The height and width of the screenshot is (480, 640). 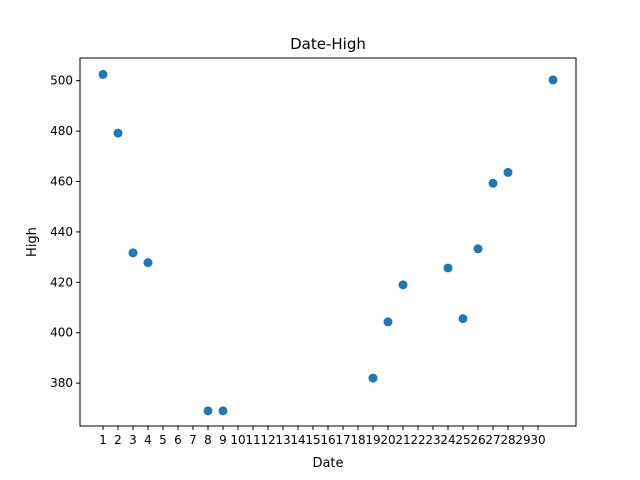 I want to click on x-tick-label: 23, so click(x=432, y=440).